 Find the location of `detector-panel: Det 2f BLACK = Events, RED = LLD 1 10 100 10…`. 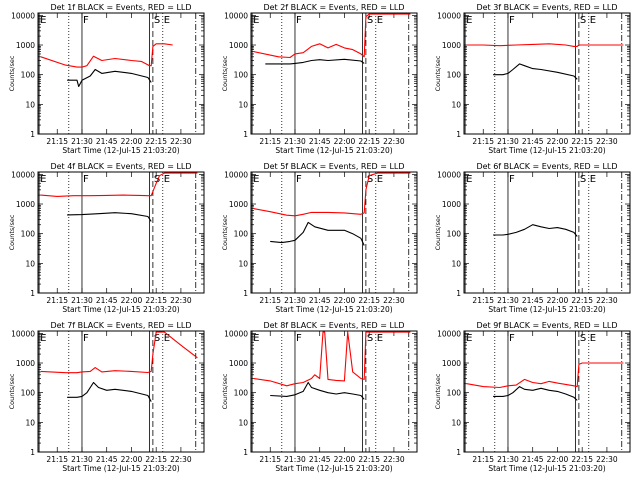

detector-panel: Det 2f BLACK = Events, RED = LLD 1 10 100 10… is located at coordinates (319, 79).